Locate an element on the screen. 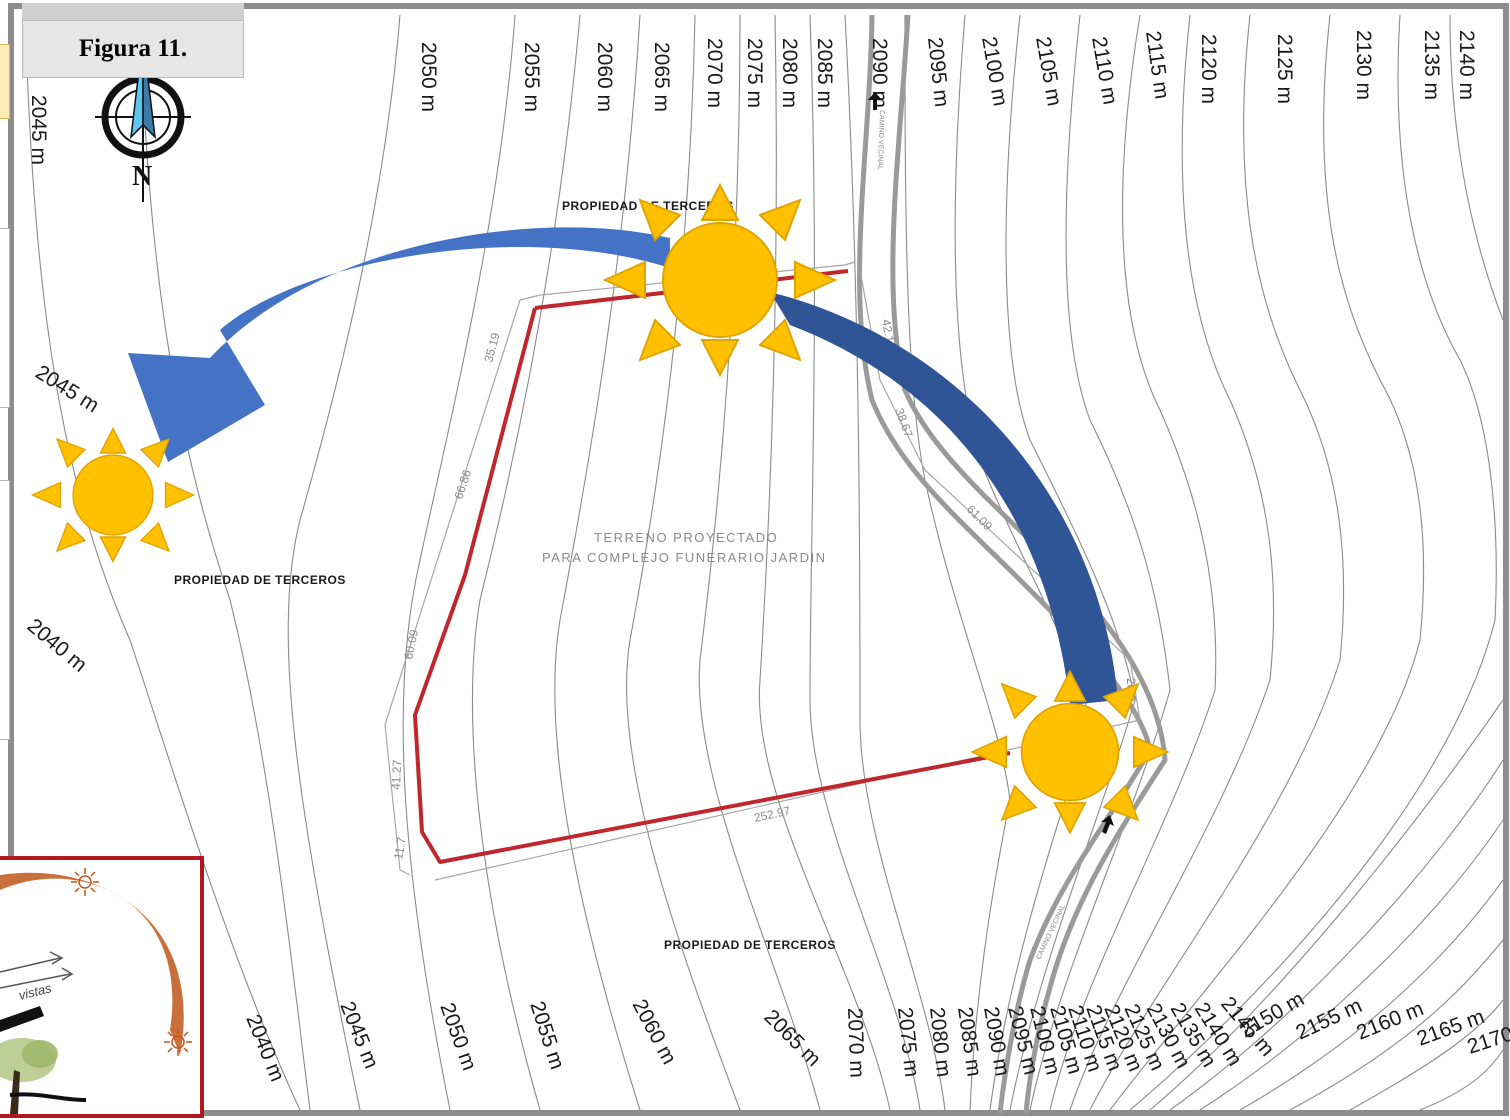 The image size is (1510, 1120). inset-sun-arc is located at coordinates (92, 963).